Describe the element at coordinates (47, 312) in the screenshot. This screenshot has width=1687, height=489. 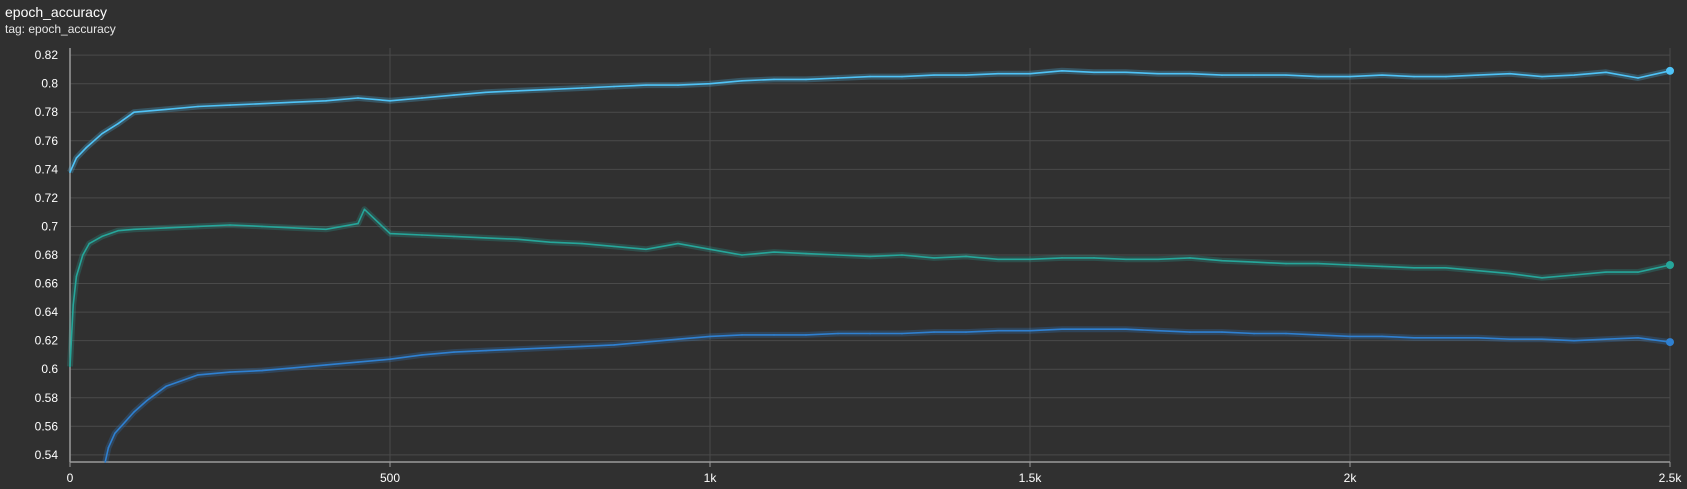
I see `y-tick-label: 0.64` at that location.